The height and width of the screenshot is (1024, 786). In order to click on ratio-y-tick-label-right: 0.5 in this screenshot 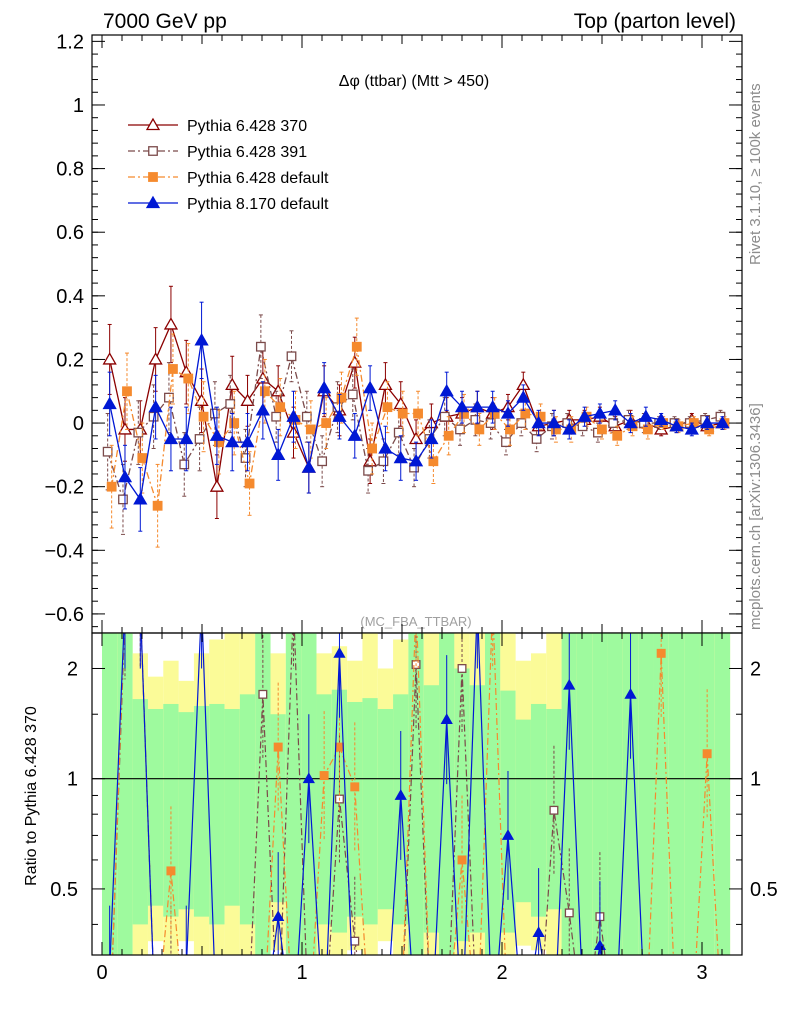, I will do `click(764, 890)`.